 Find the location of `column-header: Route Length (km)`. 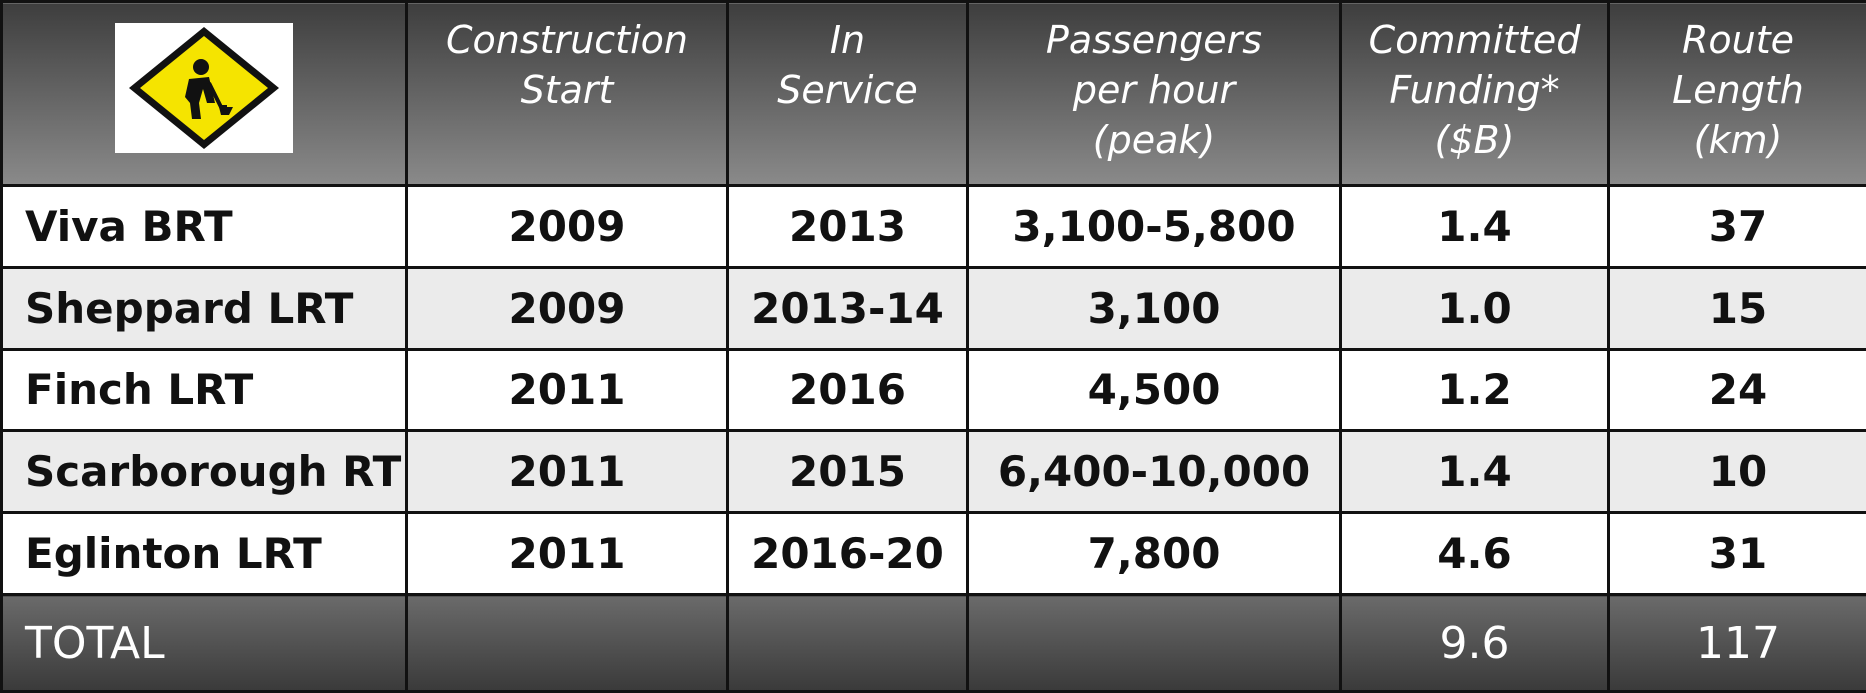

column-header: Route Length (km) is located at coordinates (1736, 93).